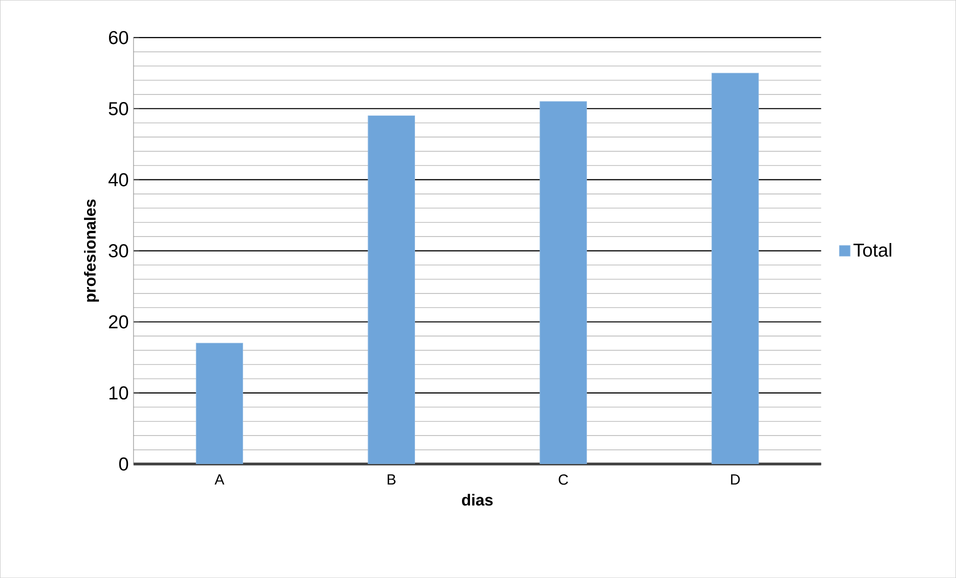 Image resolution: width=956 pixels, height=578 pixels. Describe the element at coordinates (118, 179) in the screenshot. I see `y-tick-label: 40` at that location.